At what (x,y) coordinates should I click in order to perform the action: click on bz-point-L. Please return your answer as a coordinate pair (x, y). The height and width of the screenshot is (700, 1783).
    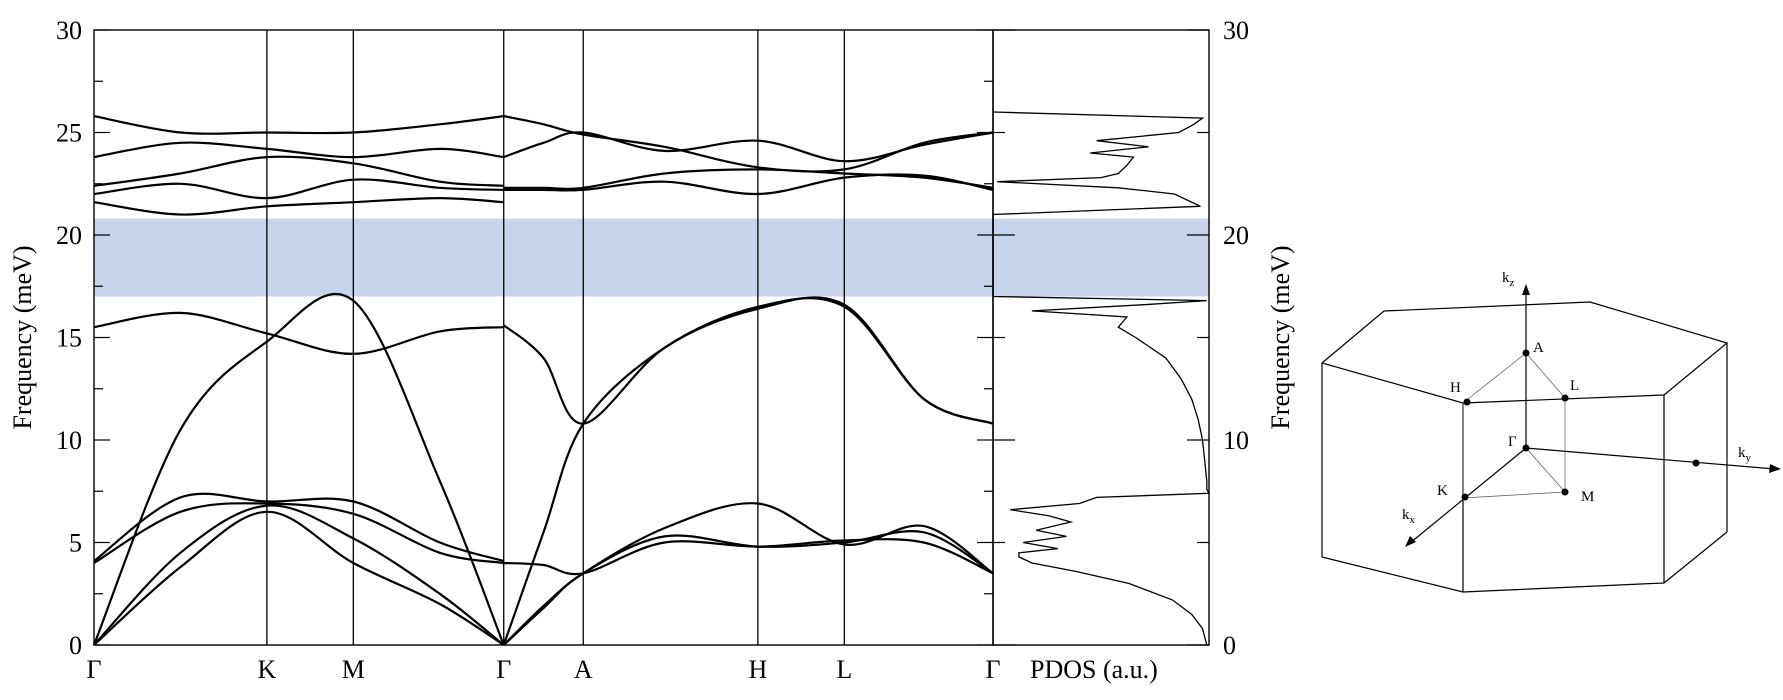
    Looking at the image, I should click on (1565, 398).